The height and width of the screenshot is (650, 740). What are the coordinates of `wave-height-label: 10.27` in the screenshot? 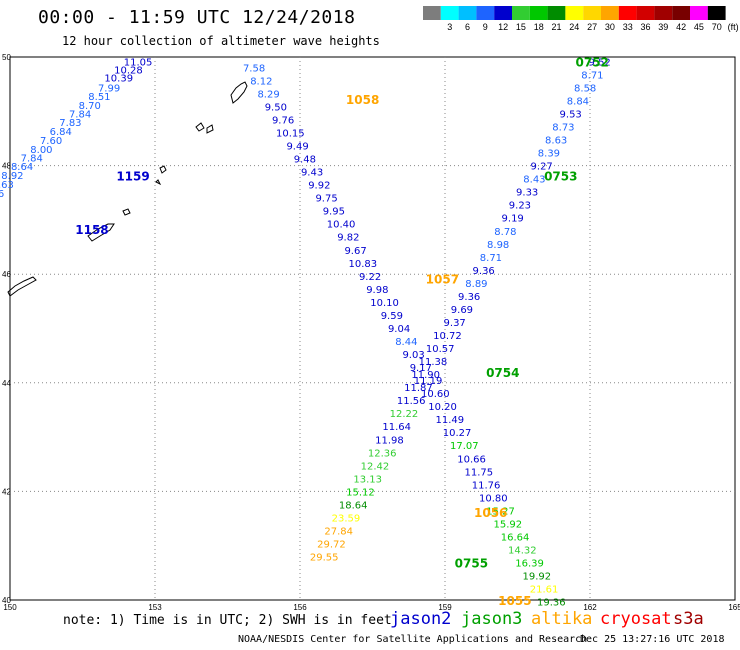 It's located at (457, 433).